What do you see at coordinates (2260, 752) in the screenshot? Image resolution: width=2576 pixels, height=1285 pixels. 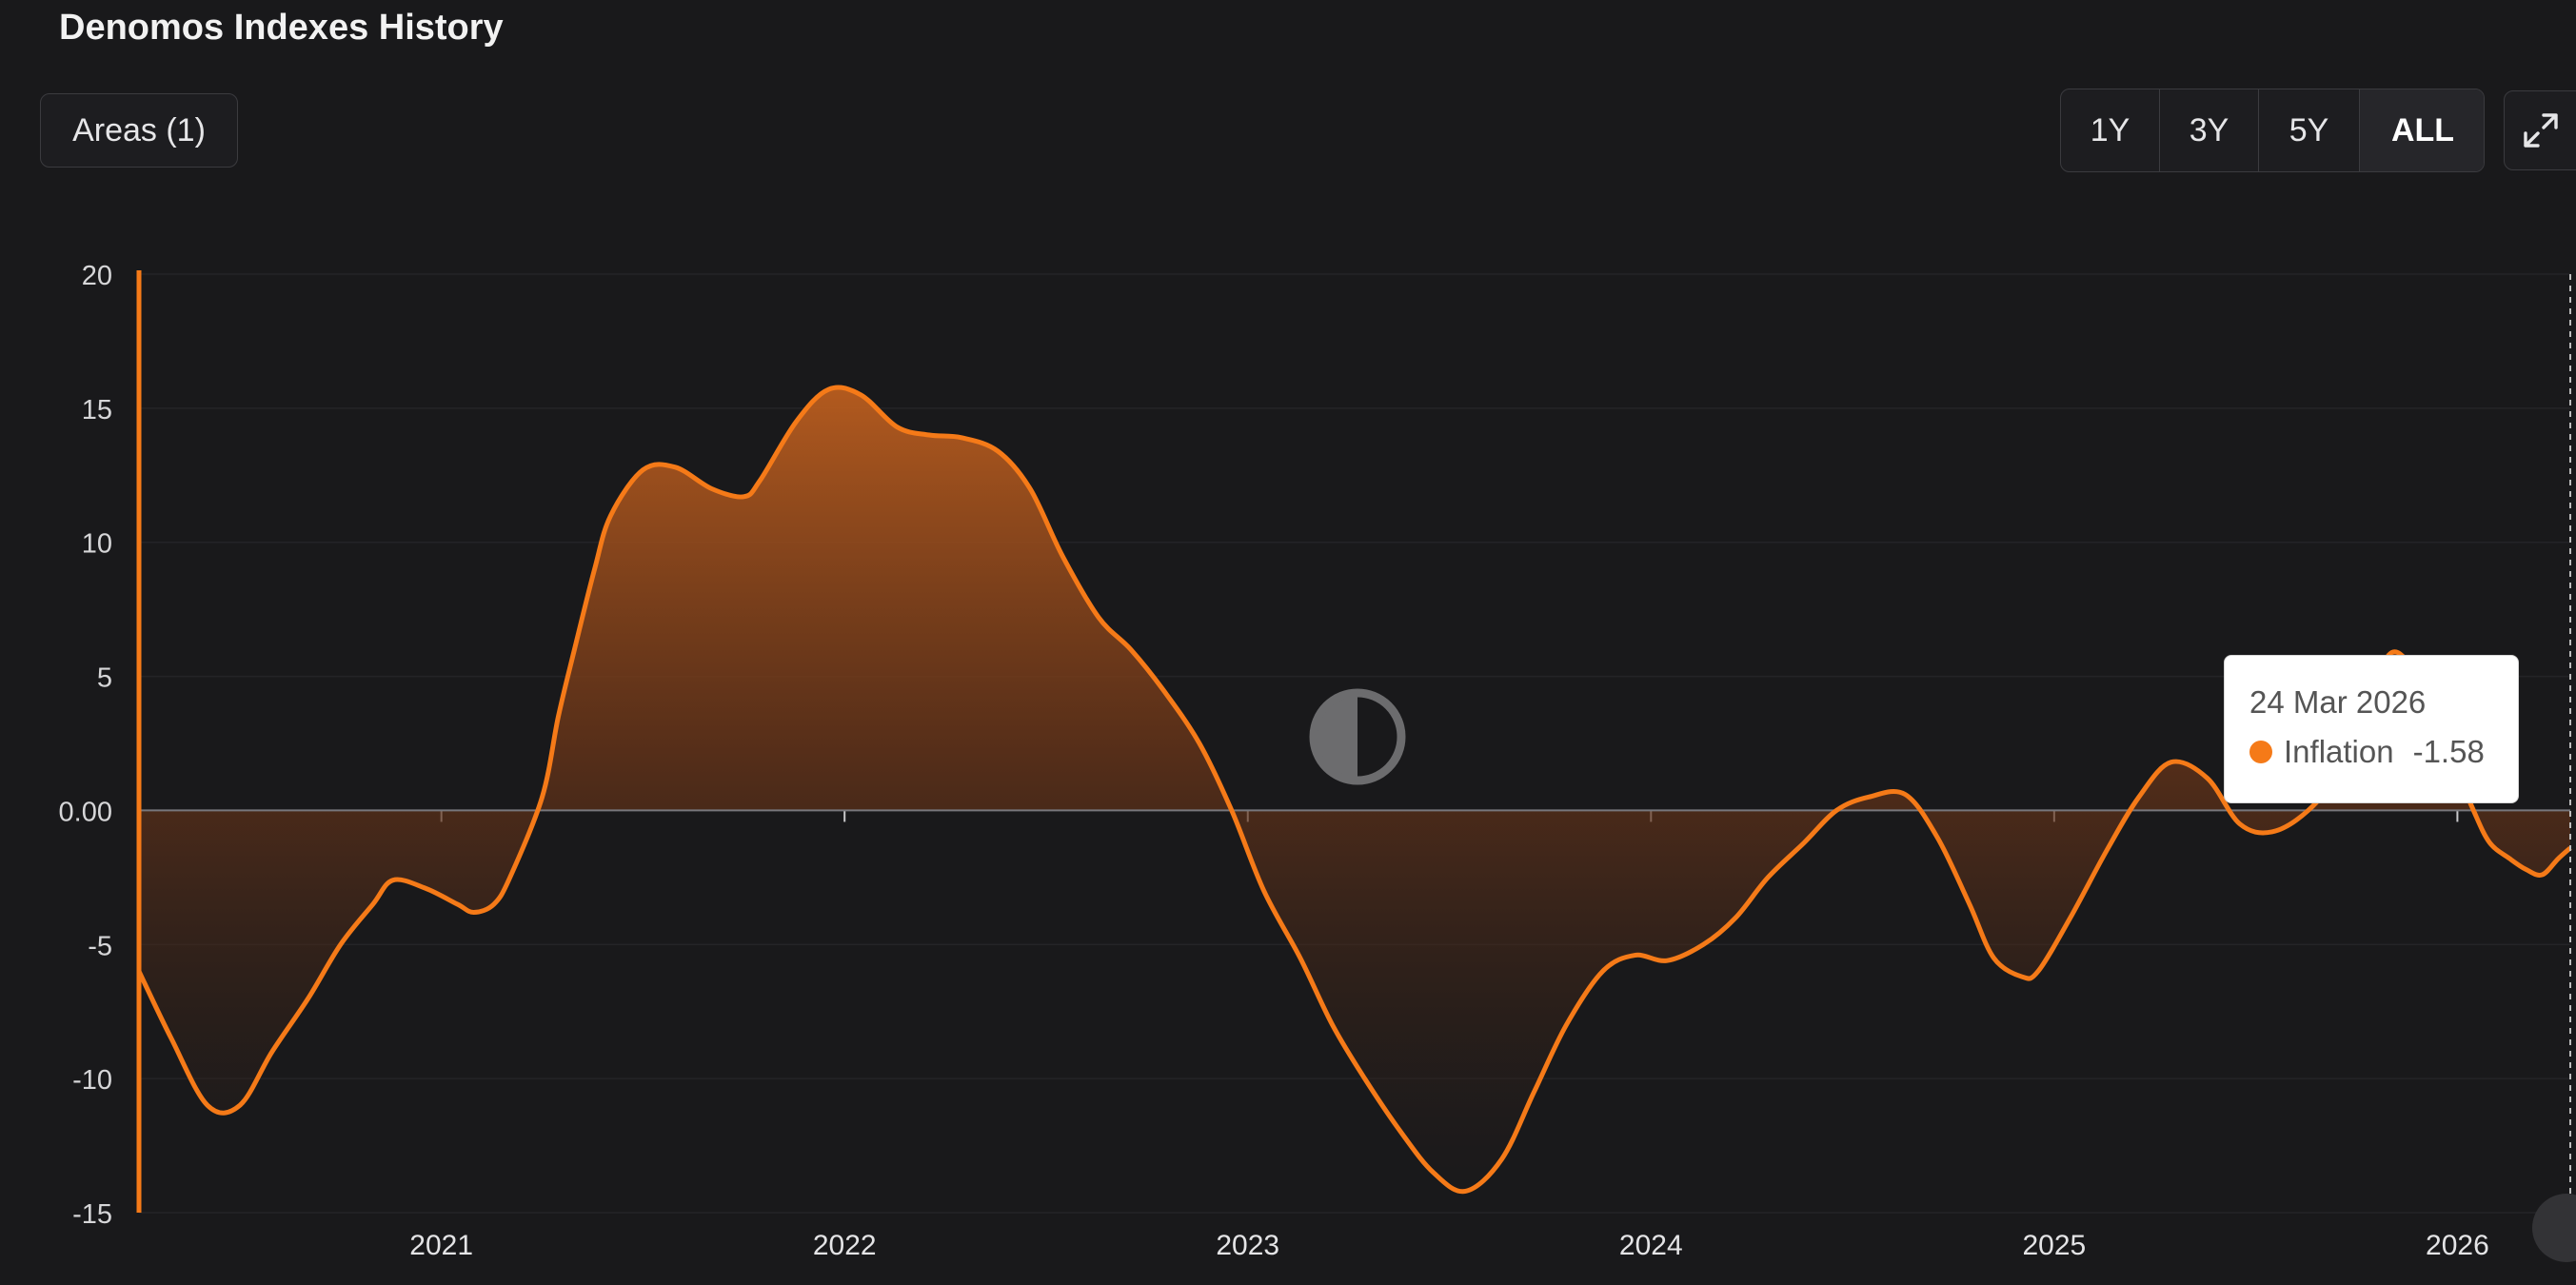 I see `series-color-dot` at bounding box center [2260, 752].